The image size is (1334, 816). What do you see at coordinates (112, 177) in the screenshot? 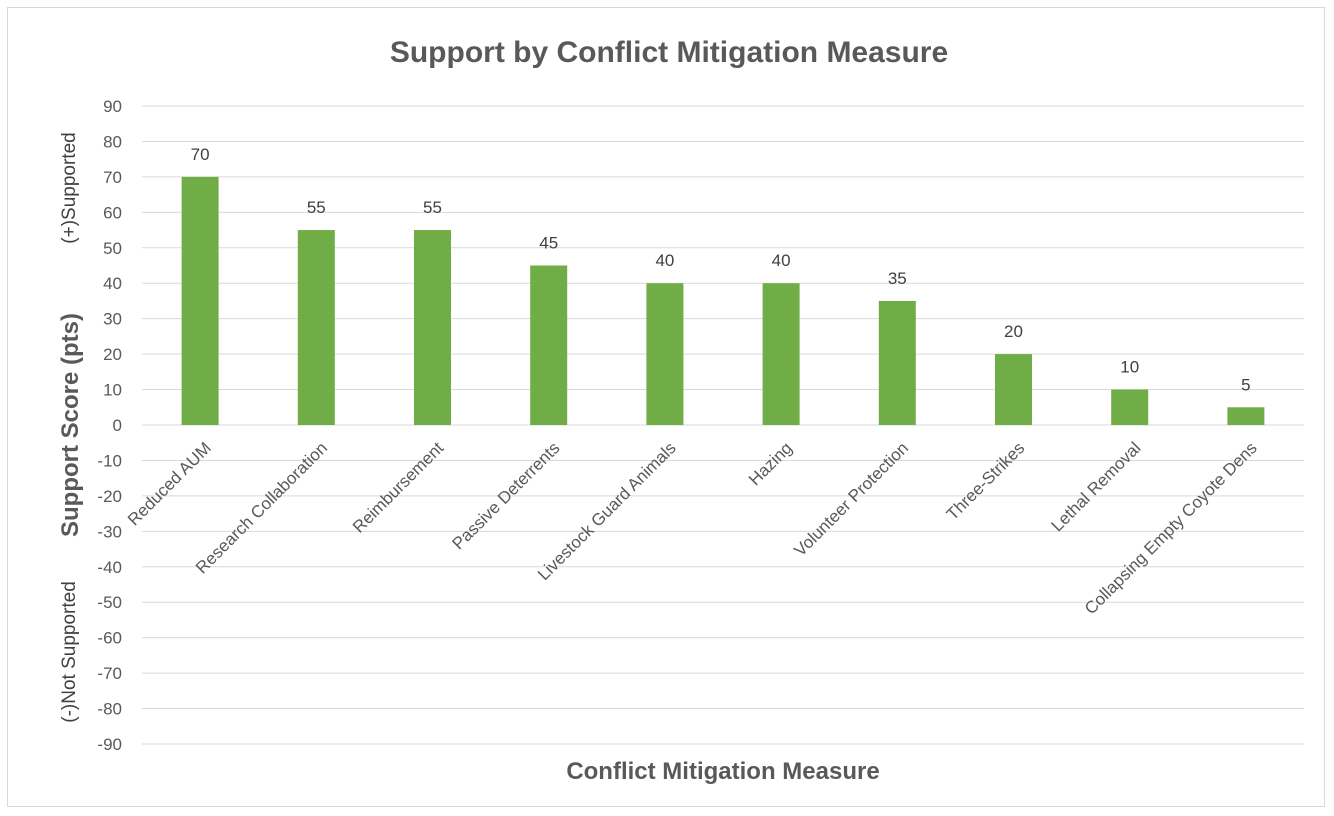
I see `y-tick-label: 70` at bounding box center [112, 177].